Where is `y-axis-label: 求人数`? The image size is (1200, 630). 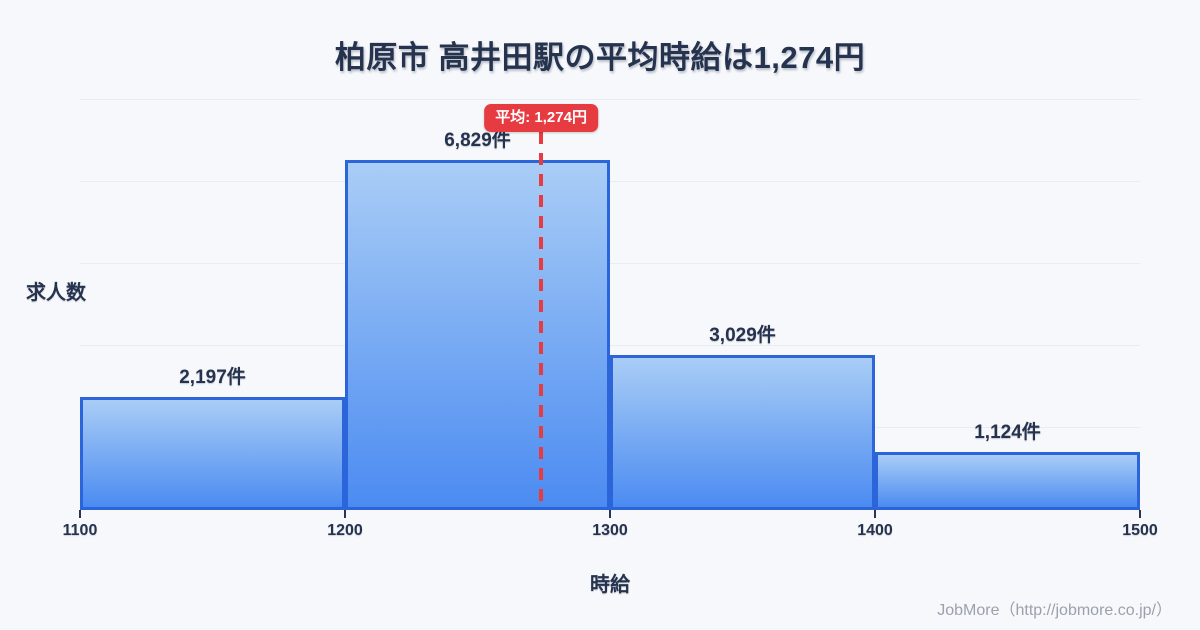
y-axis-label: 求人数 is located at coordinates (56, 293).